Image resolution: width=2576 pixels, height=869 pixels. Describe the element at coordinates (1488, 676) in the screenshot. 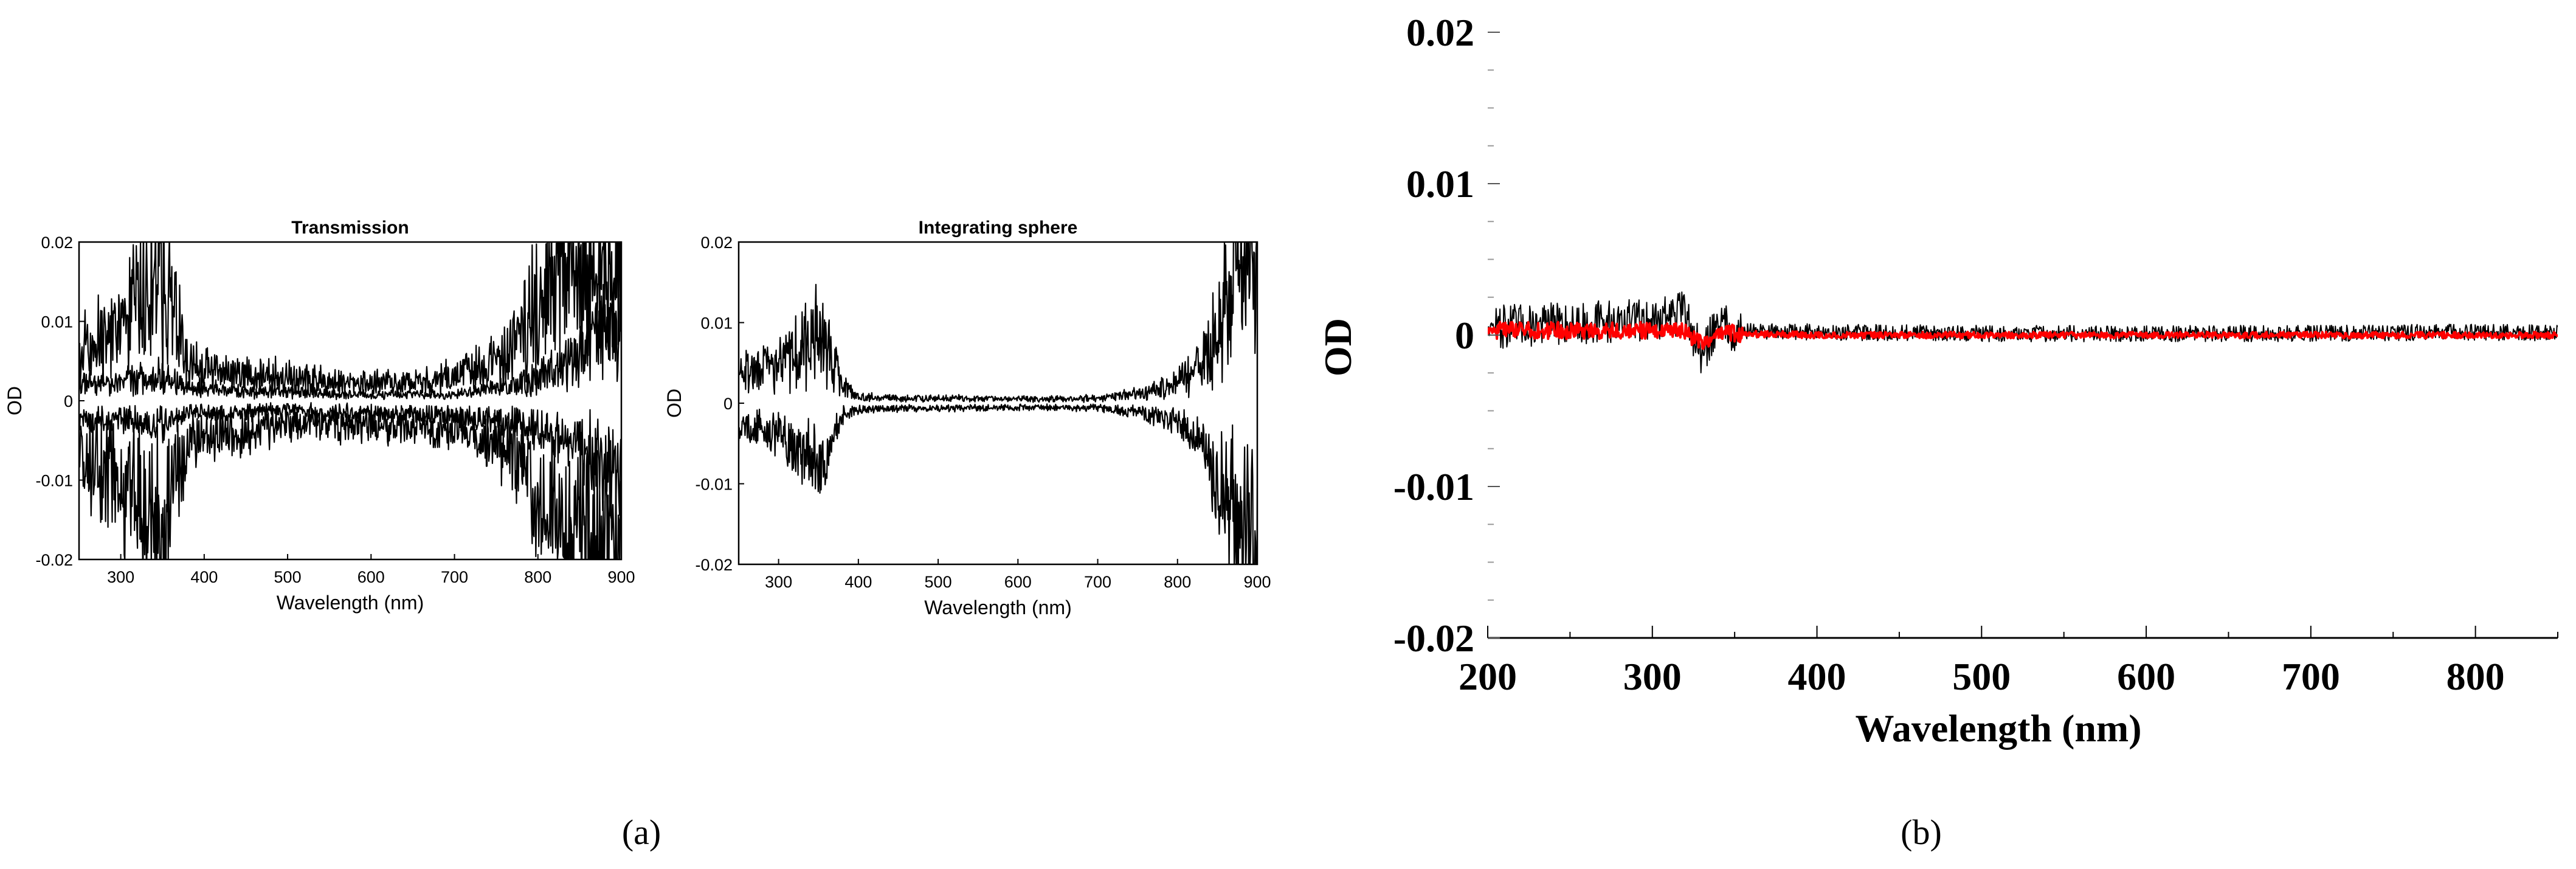

I see `x-tick-label: 200` at that location.